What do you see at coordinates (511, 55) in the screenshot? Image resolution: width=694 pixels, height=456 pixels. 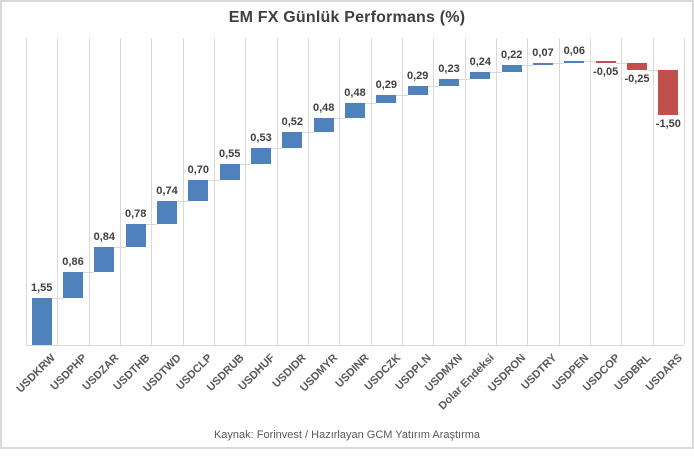 I see `bar-value-label: 0,22` at bounding box center [511, 55].